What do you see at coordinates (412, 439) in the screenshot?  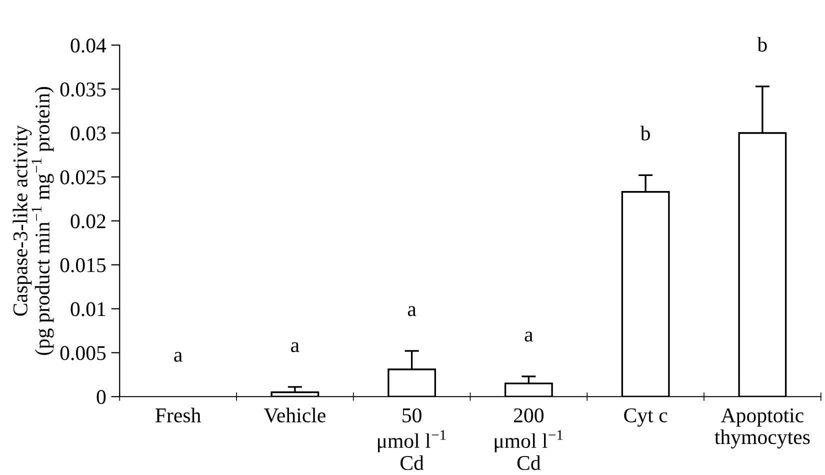 I see `category-label: 50 μmol l$^{−1}$ Cd` at bounding box center [412, 439].